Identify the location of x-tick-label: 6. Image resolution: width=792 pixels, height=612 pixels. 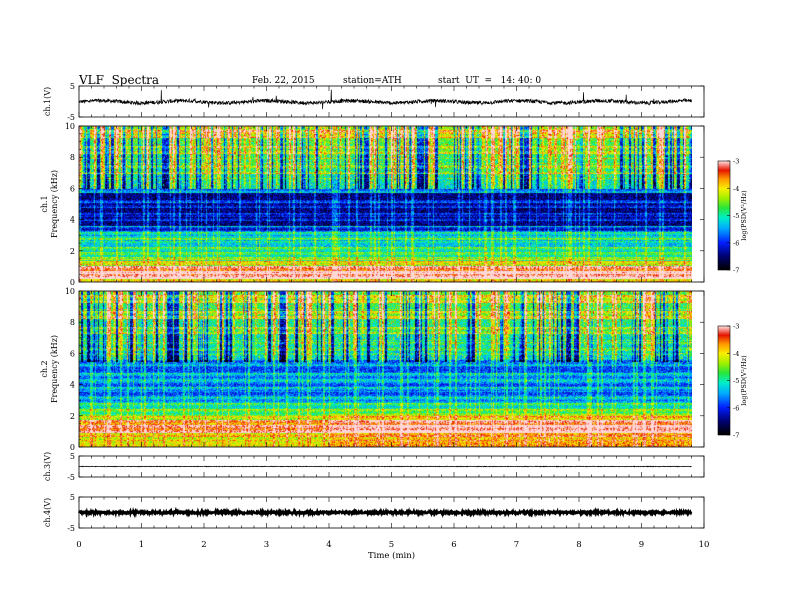
(453, 545).